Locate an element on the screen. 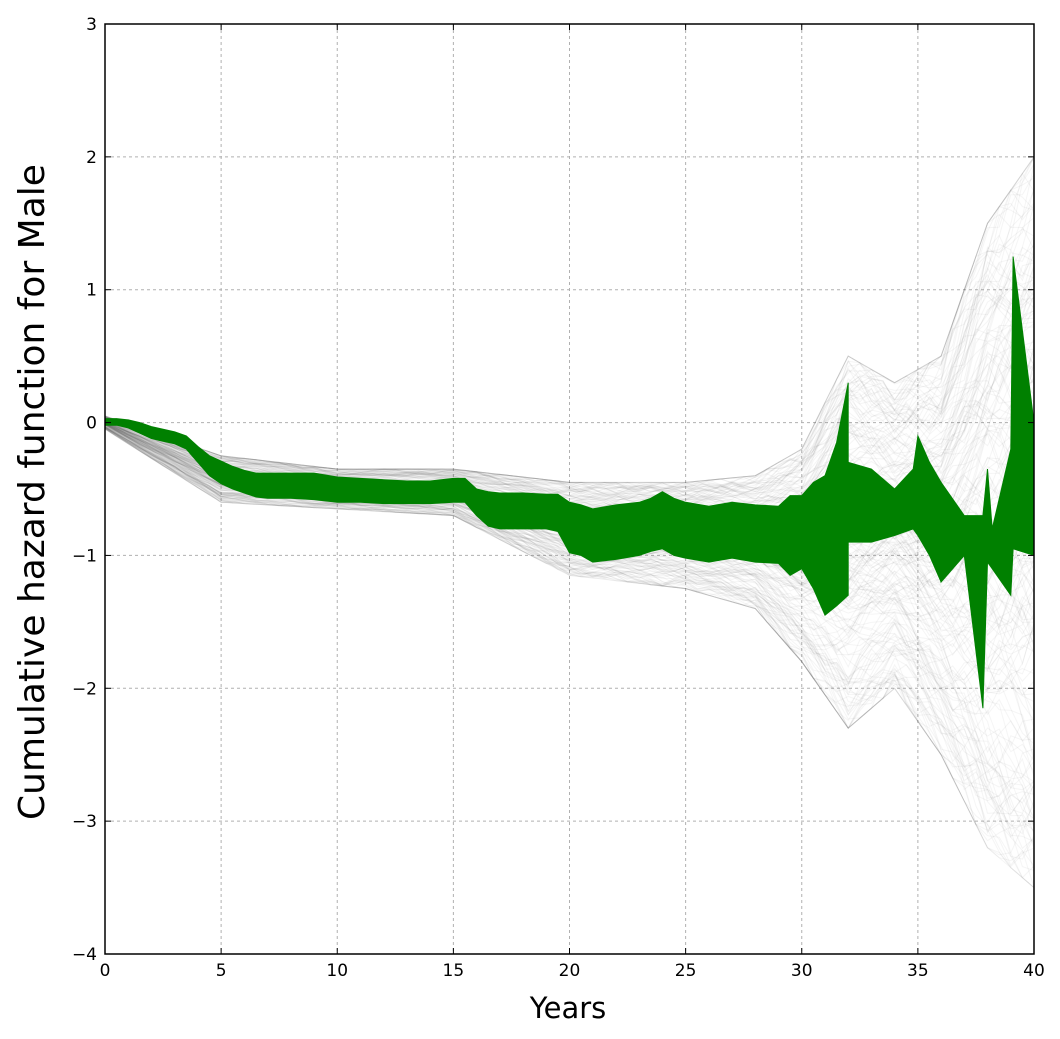  y-tick-label-0: −4 is located at coordinates (84, 955).